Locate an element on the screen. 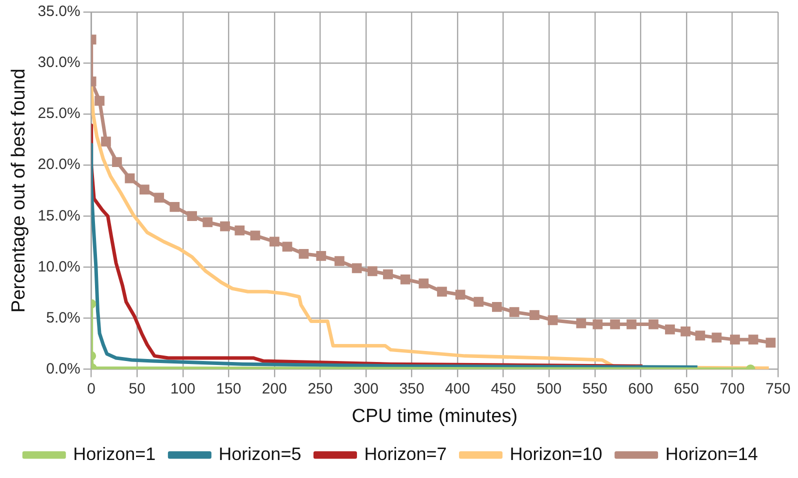 Image resolution: width=798 pixels, height=478 pixels. y-tick-label: 25.0% is located at coordinates (59, 113).